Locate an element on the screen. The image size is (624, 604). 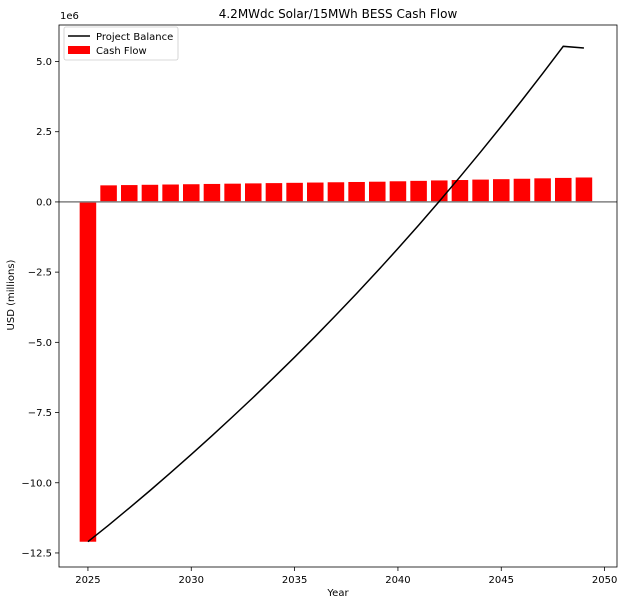
y-tick-label: −7.5 is located at coordinates (40, 413).